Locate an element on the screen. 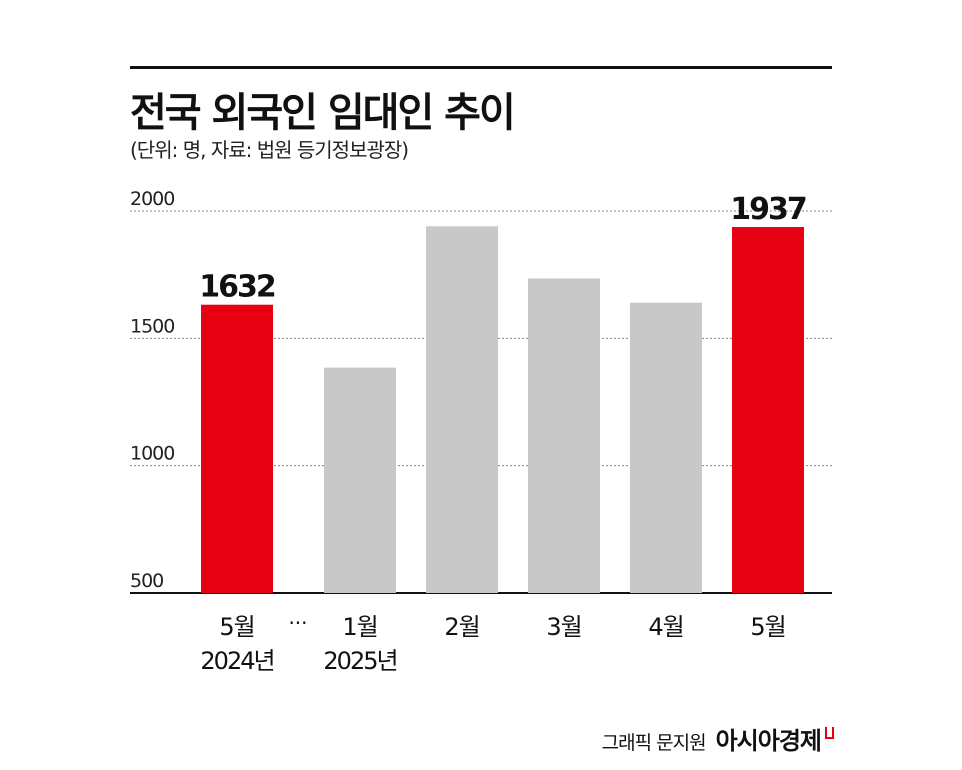 Image resolution: width=962 pixels, height=770 pixels. y-tick-label: 2000 is located at coordinates (152, 199).